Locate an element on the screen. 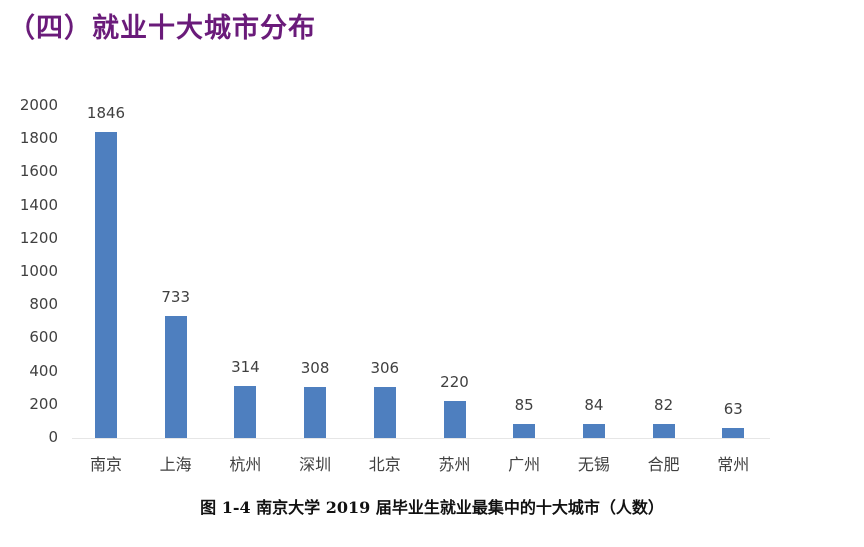 The width and height of the screenshot is (864, 547). data-label: 733 is located at coordinates (175, 297).